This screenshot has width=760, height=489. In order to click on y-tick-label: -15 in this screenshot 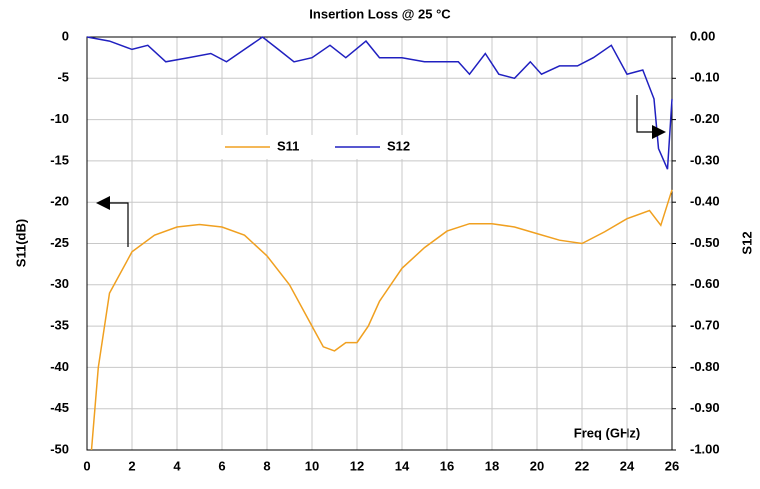, I will do `click(59, 159)`.